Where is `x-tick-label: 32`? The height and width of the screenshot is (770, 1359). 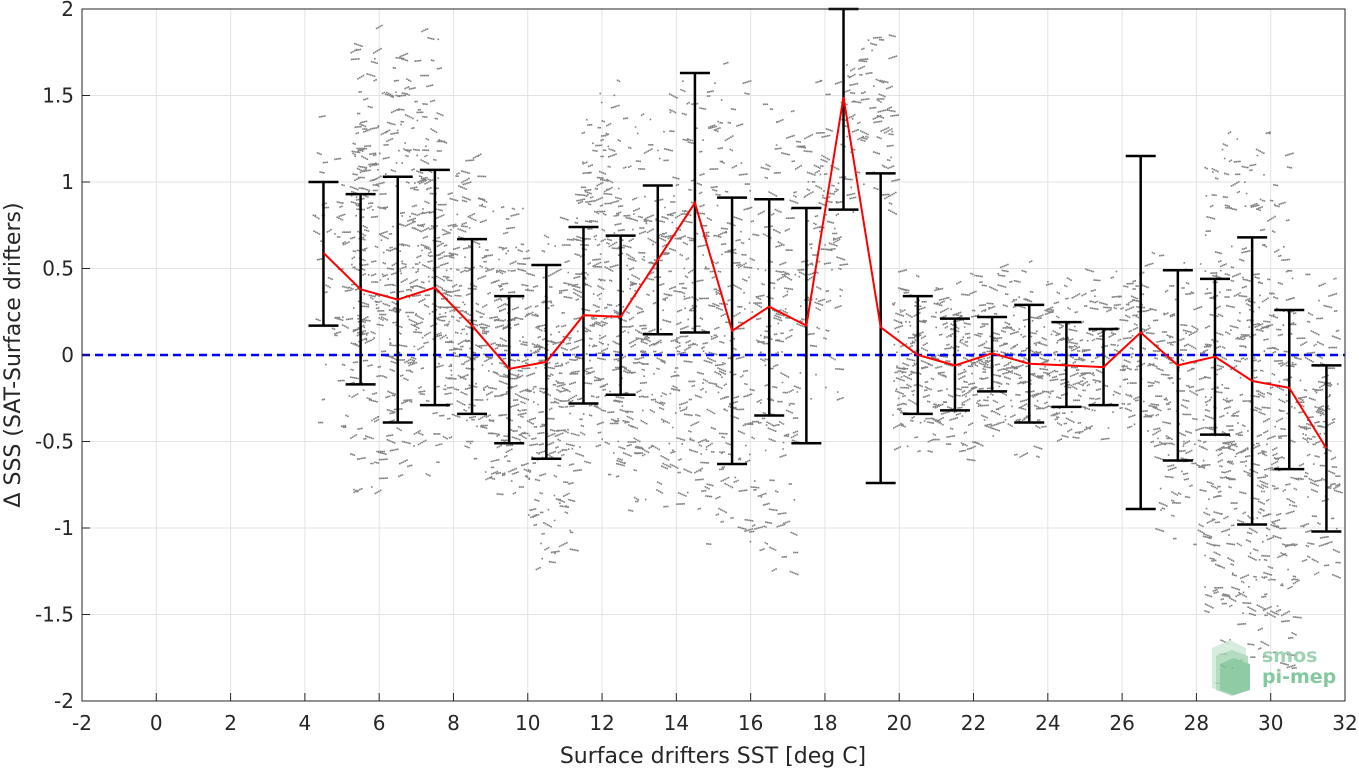
x-tick-label: 32 is located at coordinates (1344, 723).